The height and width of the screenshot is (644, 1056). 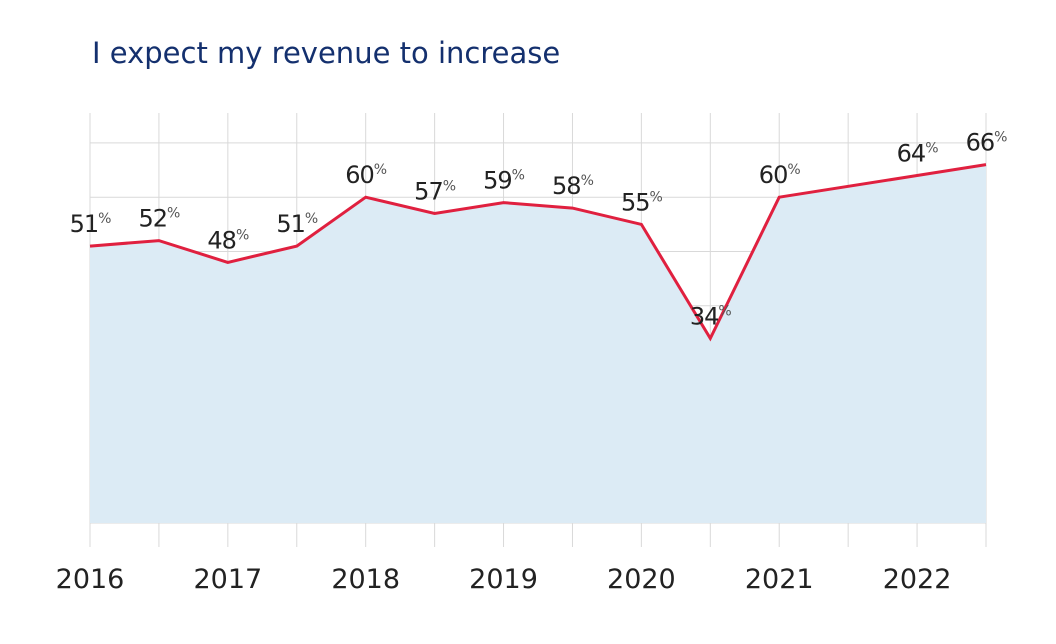 What do you see at coordinates (228, 240) in the screenshot?
I see `data-label: 48%` at bounding box center [228, 240].